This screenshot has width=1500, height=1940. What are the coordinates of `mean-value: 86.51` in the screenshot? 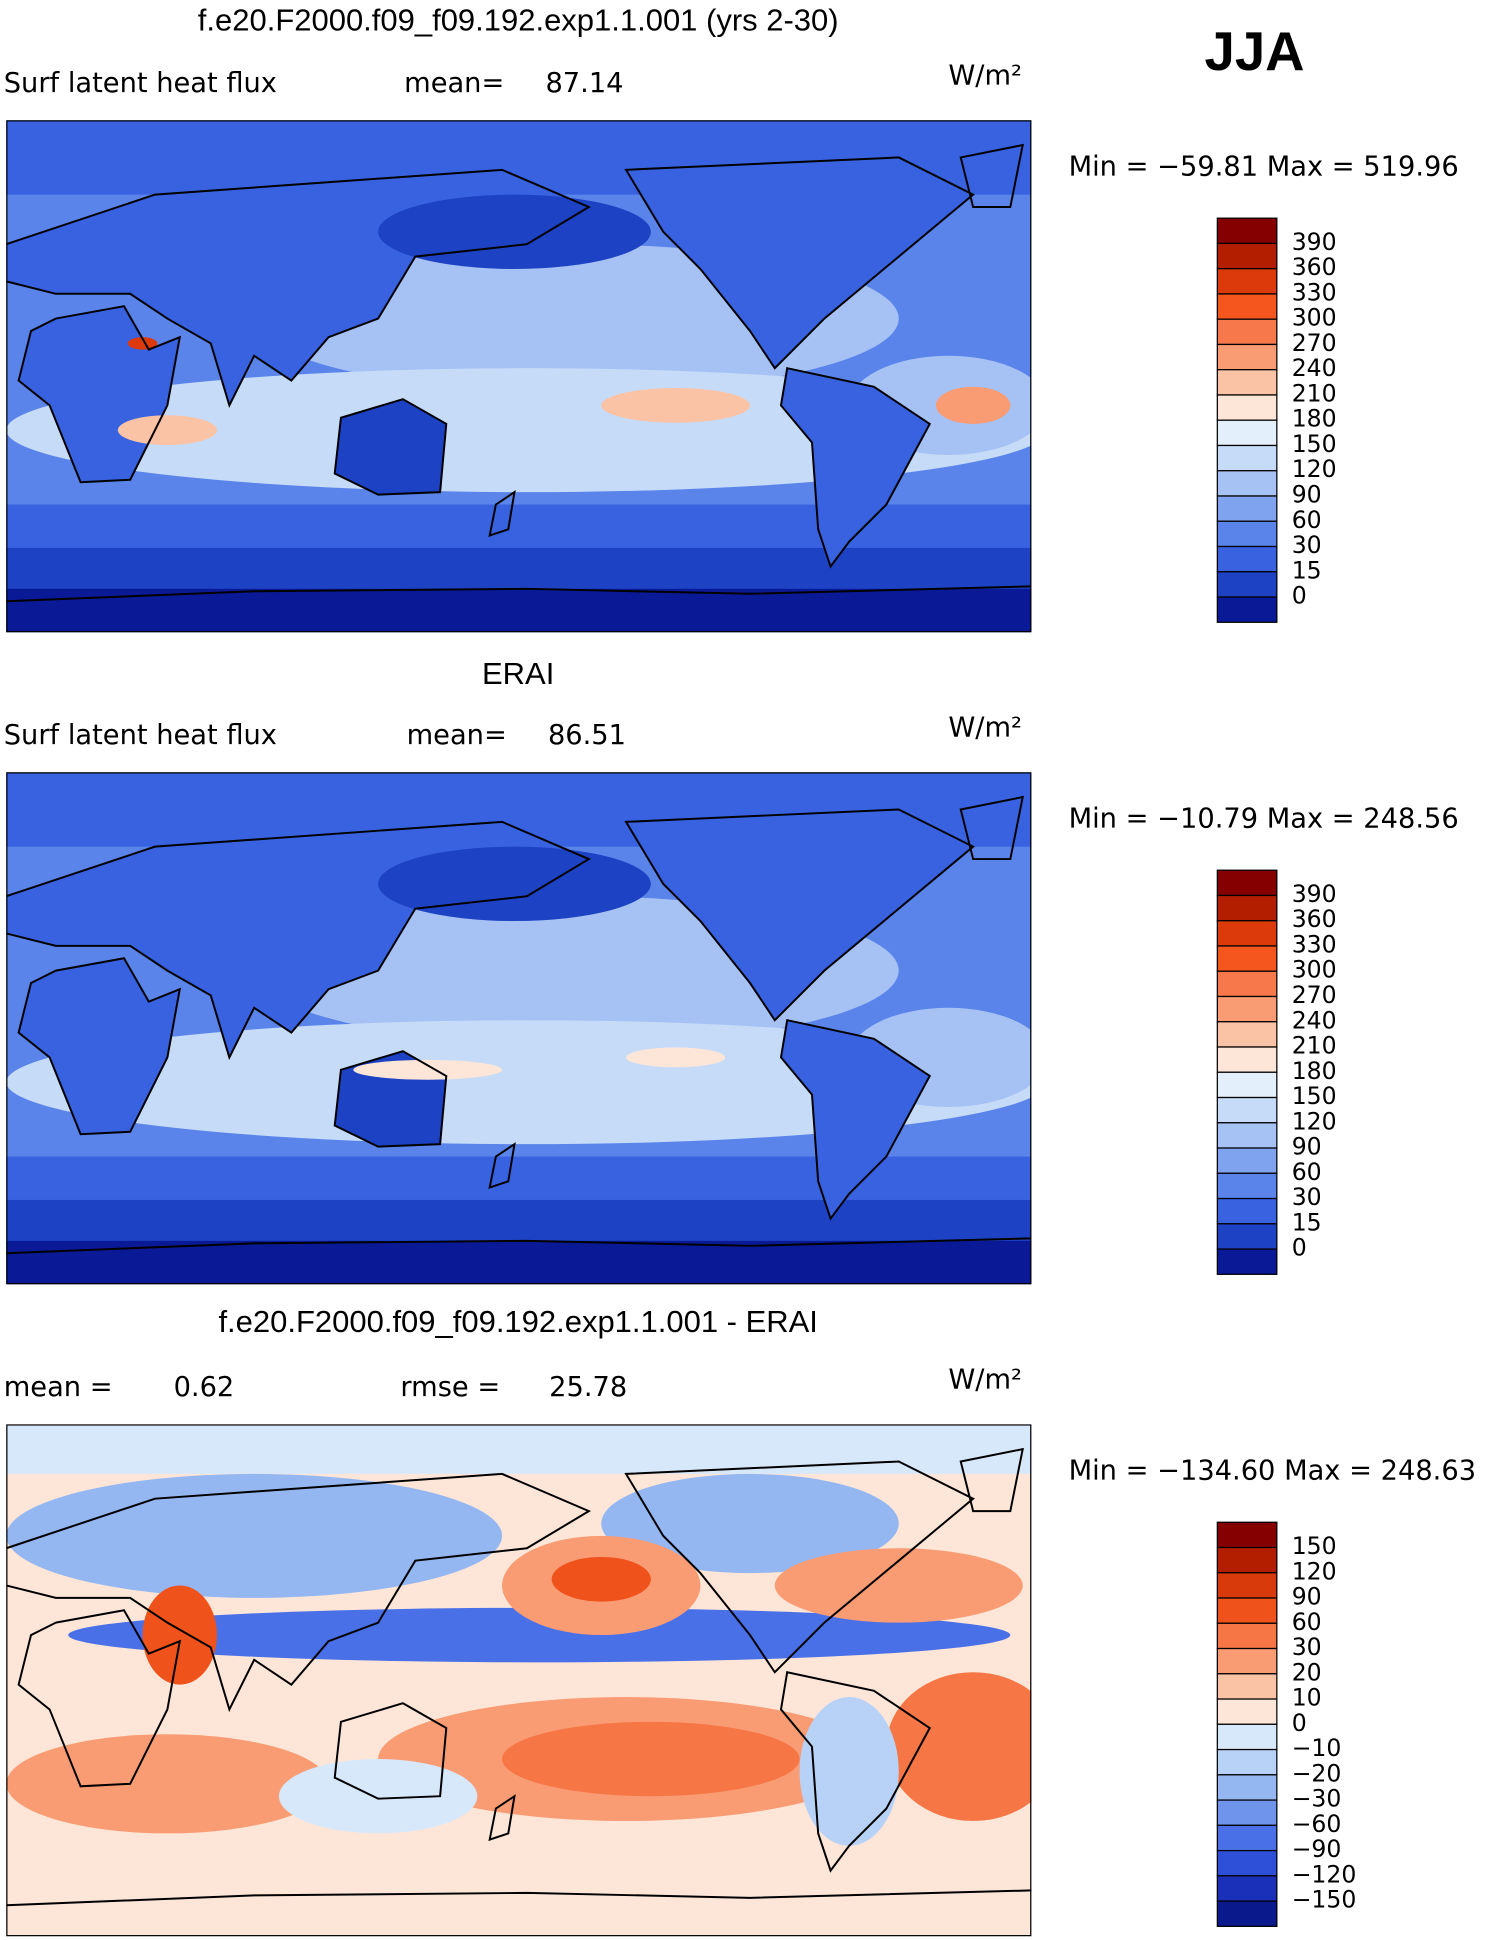 It's located at (587, 735).